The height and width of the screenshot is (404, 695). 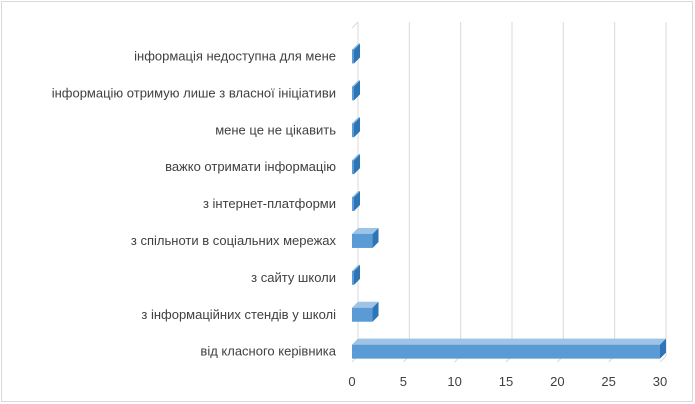 I want to click on category-label: з інтернет-платформи, so click(x=269, y=203).